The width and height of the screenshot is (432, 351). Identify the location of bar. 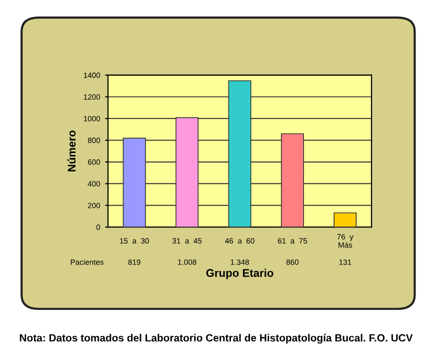
(345, 220).